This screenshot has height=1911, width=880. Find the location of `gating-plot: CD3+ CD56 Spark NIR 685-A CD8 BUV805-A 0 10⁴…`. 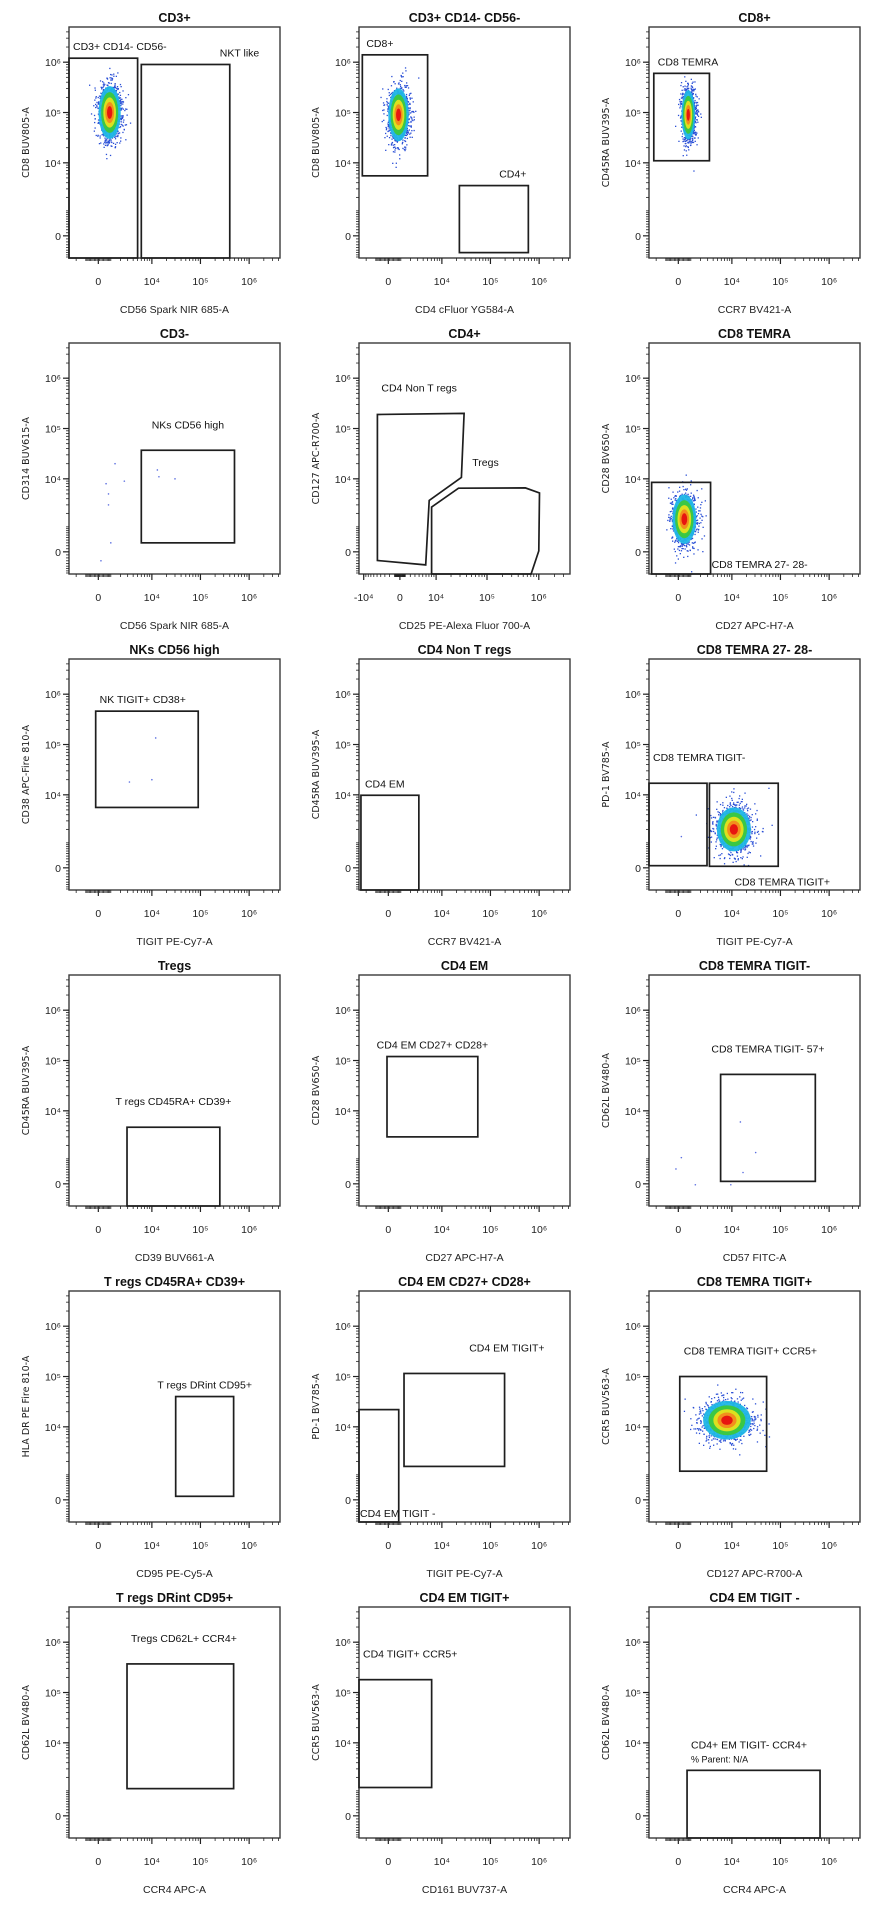

gating-plot: CD3+ CD56 Spark NIR 685-A CD8 BUV805-A 0 10⁴… is located at coordinates (151, 163).